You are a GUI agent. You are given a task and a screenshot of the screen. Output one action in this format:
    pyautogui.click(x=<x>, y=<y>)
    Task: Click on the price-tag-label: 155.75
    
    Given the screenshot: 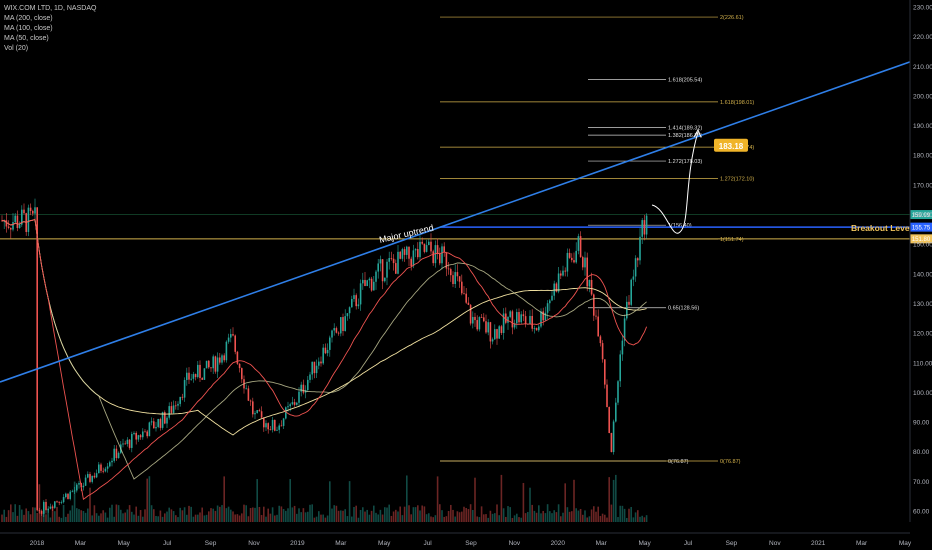 What is the action you would take?
    pyautogui.click(x=921, y=228)
    